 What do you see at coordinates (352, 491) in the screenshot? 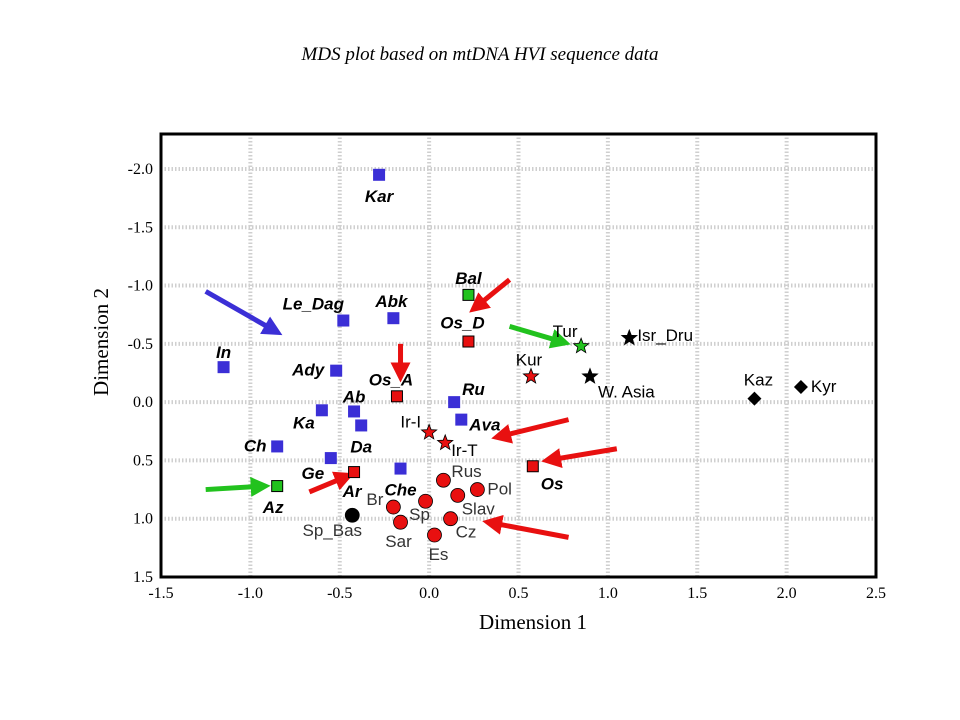
I see `point-ar-label: Ar` at bounding box center [352, 491].